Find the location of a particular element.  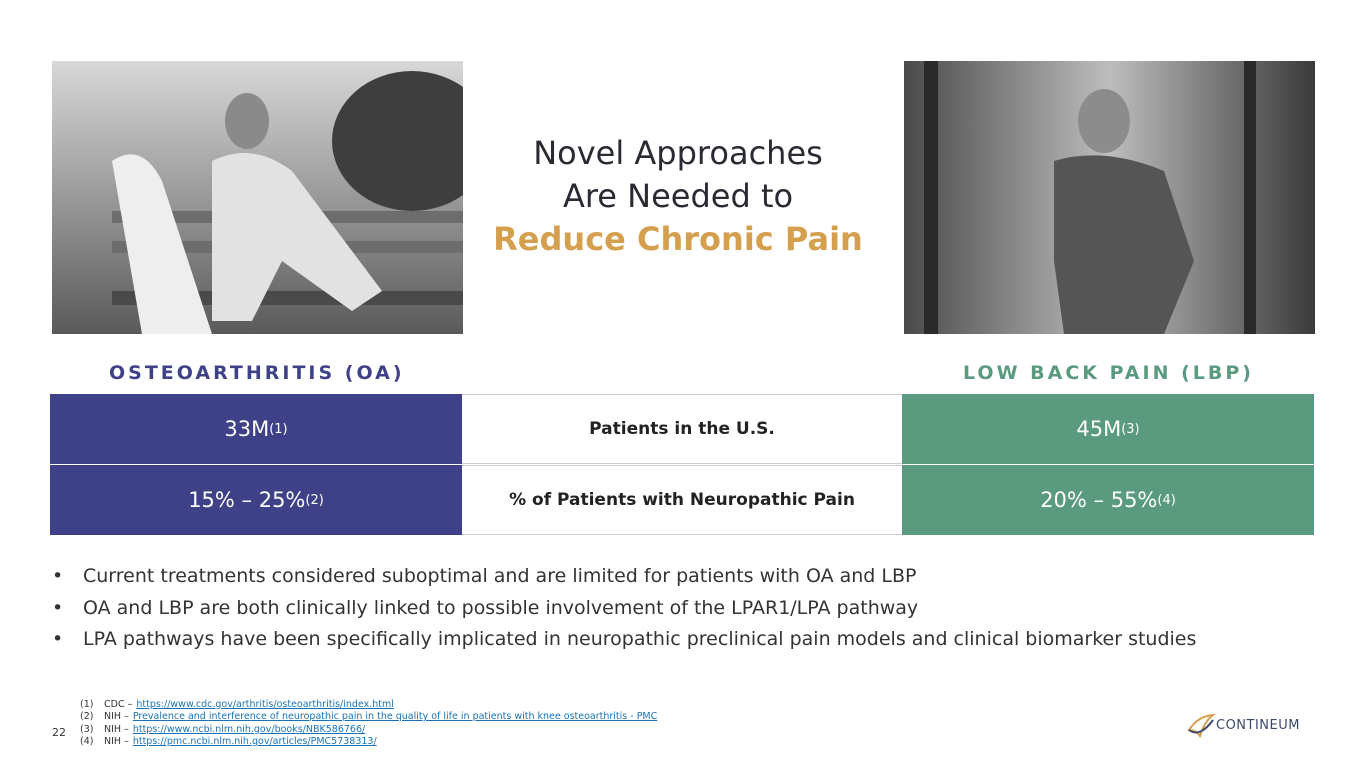

oa-reference: (1) is located at coordinates (278, 429).